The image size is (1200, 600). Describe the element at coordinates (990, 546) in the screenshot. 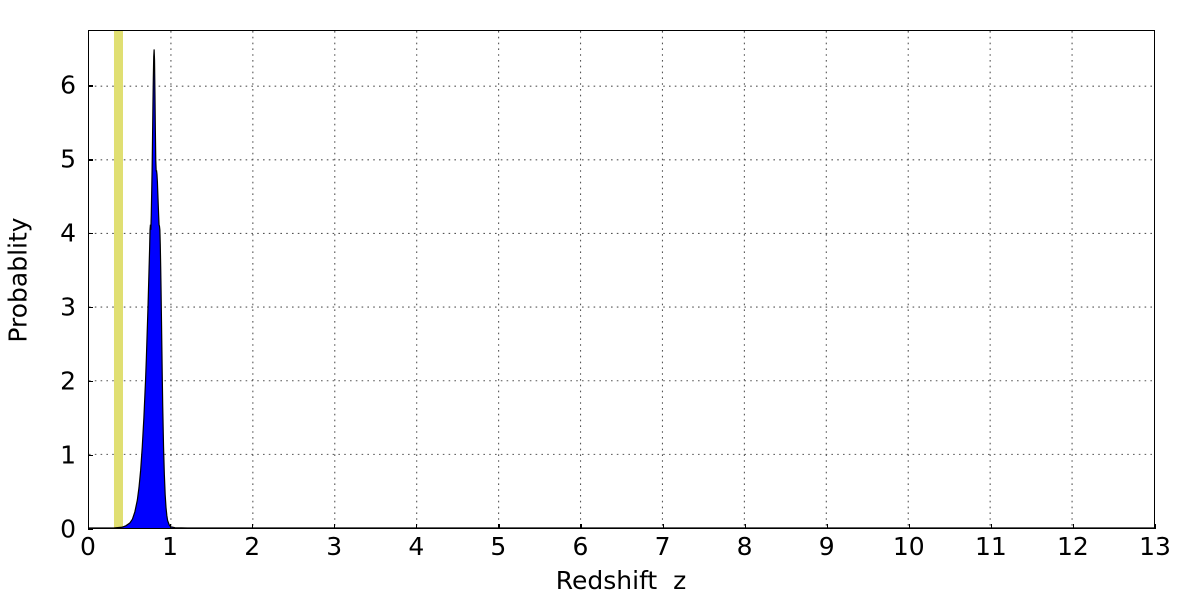

I see `x-tick-label: 11` at that location.